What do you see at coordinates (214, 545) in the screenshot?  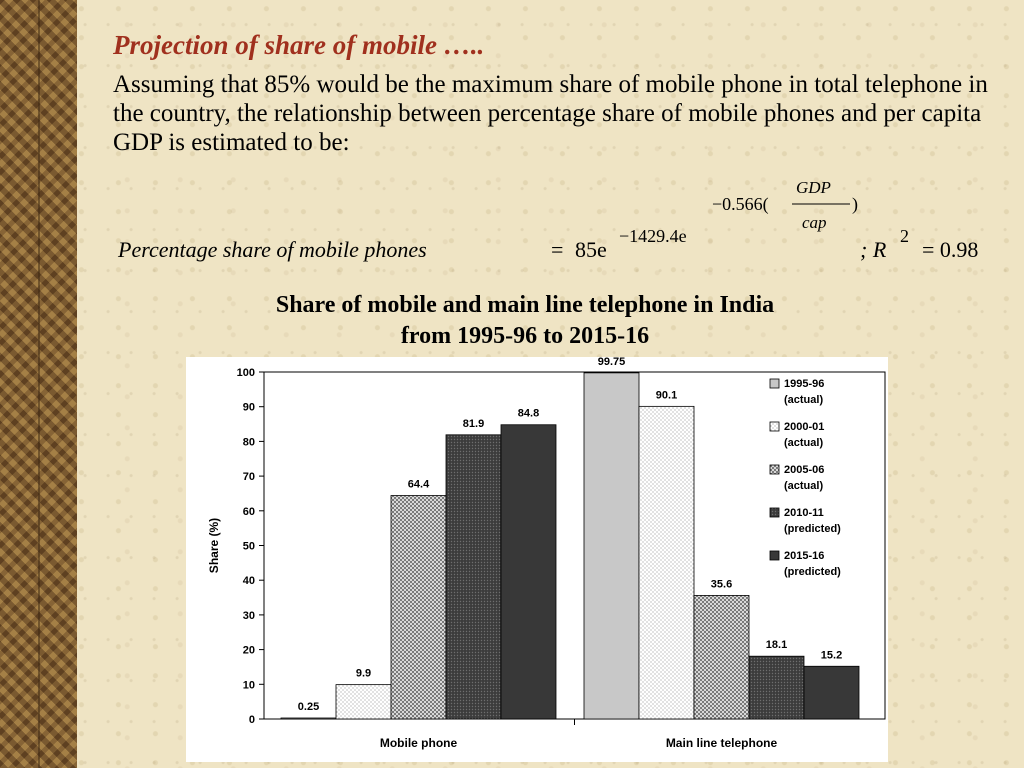 I see `y-axis-label: Share (%)` at bounding box center [214, 545].